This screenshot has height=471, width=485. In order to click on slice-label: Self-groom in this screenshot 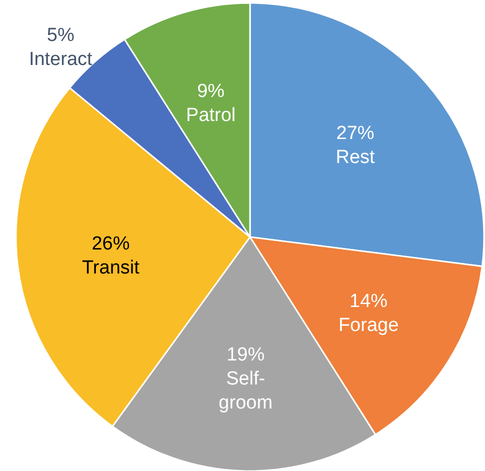, I will do `click(245, 391)`.